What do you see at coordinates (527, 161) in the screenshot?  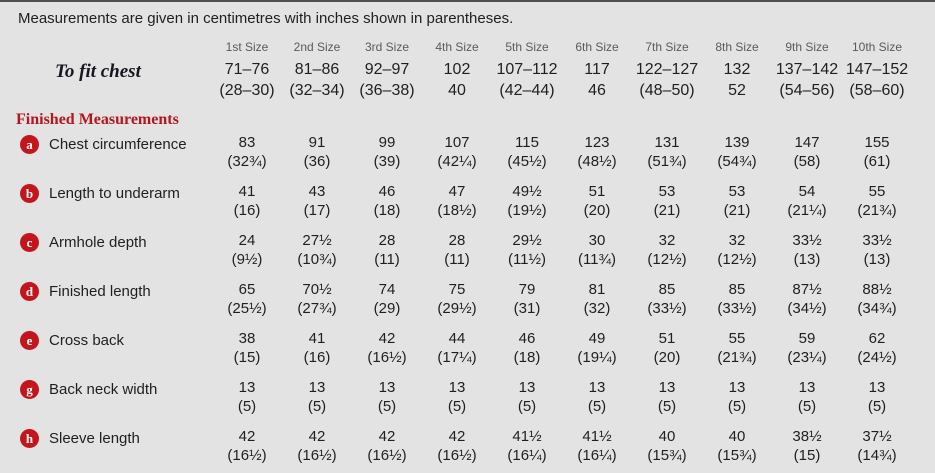 I see `inch-value: (45½)` at bounding box center [527, 161].